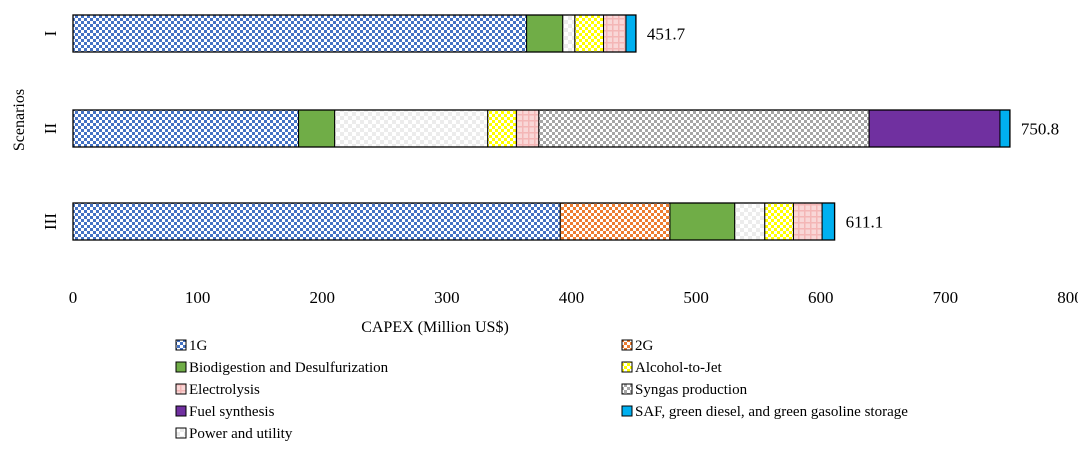 The width and height of the screenshot is (1078, 460). What do you see at coordinates (181, 345) in the screenshot?
I see `legend-swatch-1g` at bounding box center [181, 345].